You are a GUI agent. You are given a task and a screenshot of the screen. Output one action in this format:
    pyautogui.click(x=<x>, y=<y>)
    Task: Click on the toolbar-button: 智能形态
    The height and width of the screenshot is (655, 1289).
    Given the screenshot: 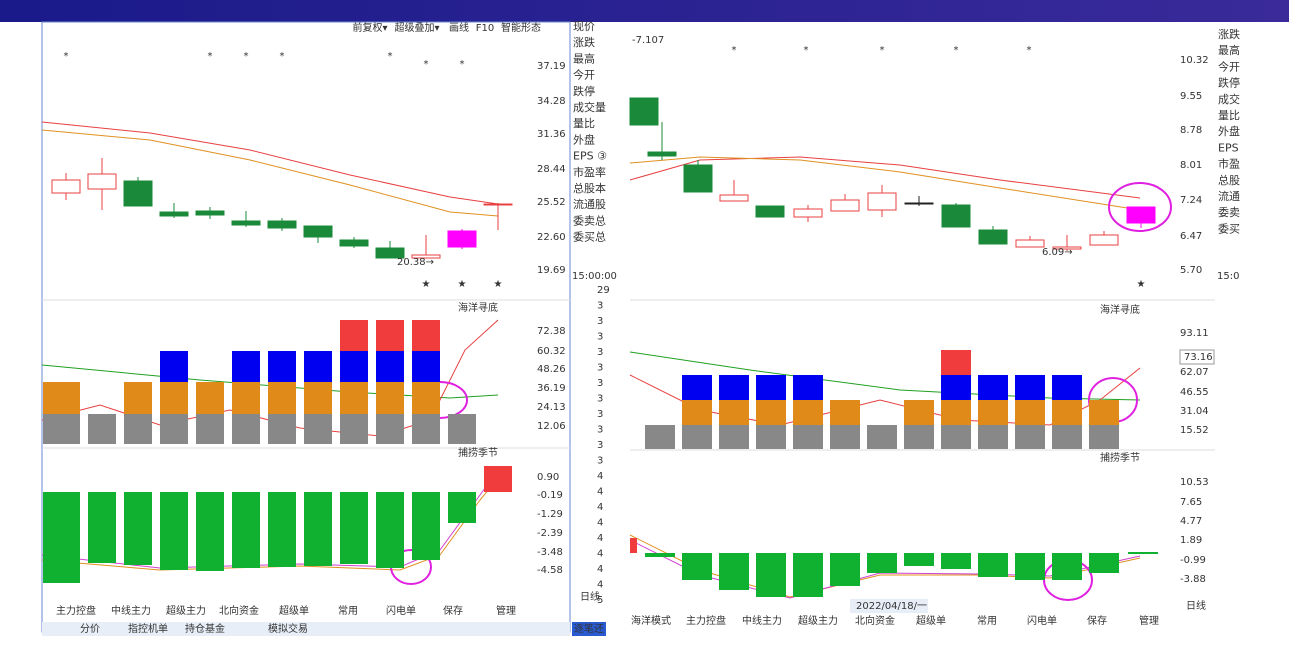 What is the action you would take?
    pyautogui.click(x=521, y=27)
    